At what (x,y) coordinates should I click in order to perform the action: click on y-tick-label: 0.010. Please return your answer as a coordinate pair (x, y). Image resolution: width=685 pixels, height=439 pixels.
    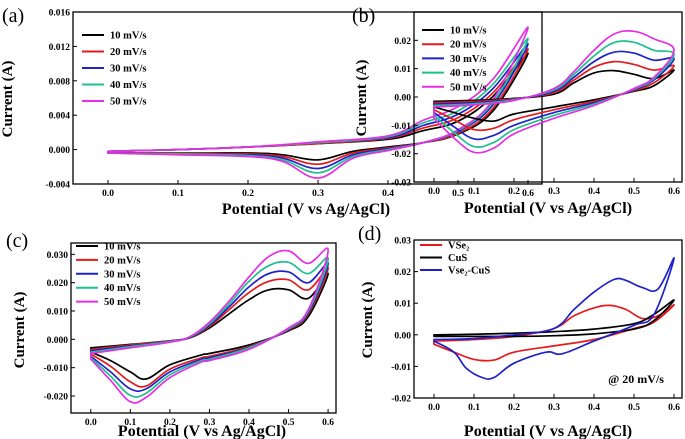
    Looking at the image, I should click on (58, 313).